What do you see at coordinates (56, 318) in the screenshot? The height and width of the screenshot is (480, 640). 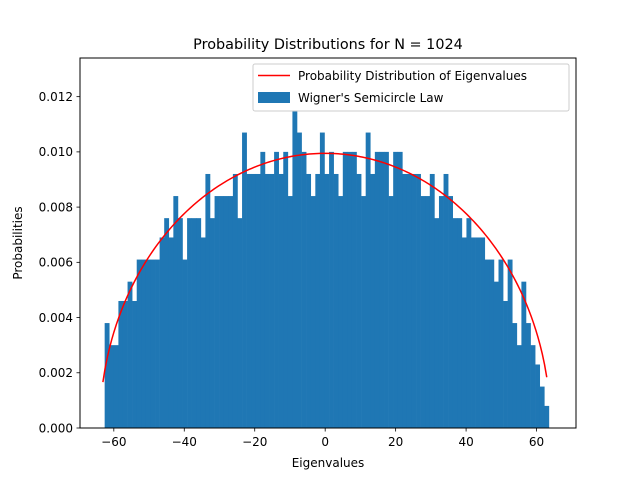 I see `y-tick-label: 0.004` at bounding box center [56, 318].